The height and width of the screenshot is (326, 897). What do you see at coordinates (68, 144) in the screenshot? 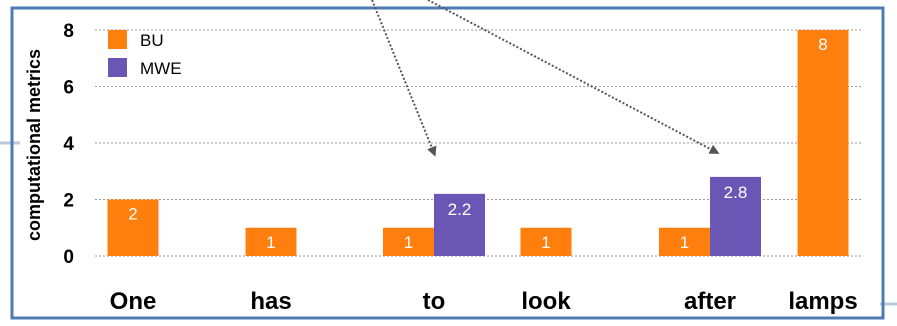
I see `y-tick-label: 4` at bounding box center [68, 144].